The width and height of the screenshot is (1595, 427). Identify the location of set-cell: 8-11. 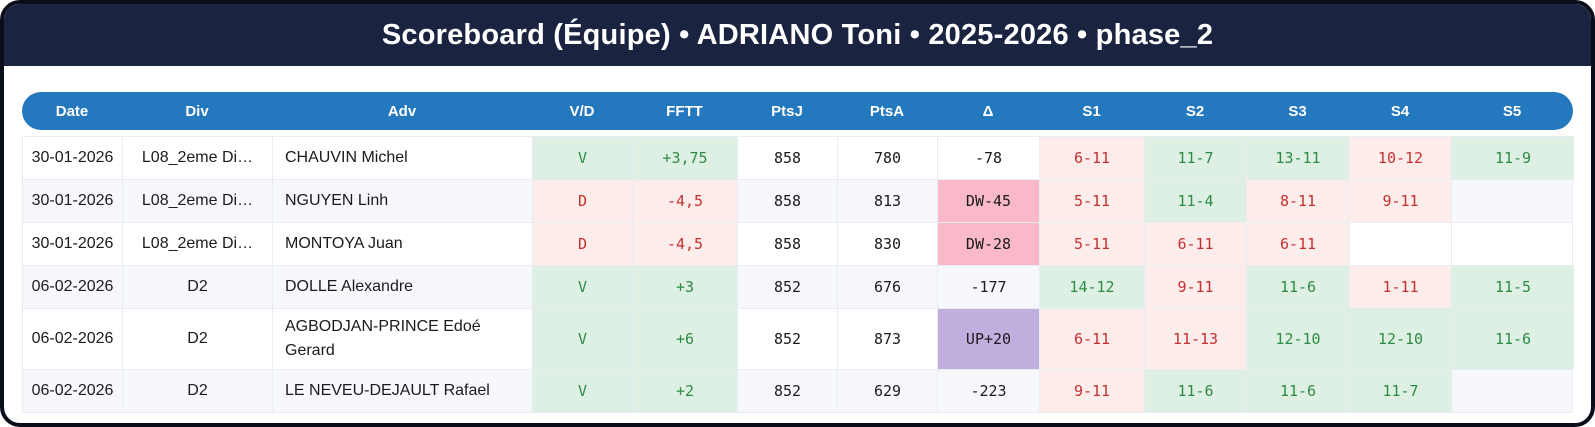
(1298, 201).